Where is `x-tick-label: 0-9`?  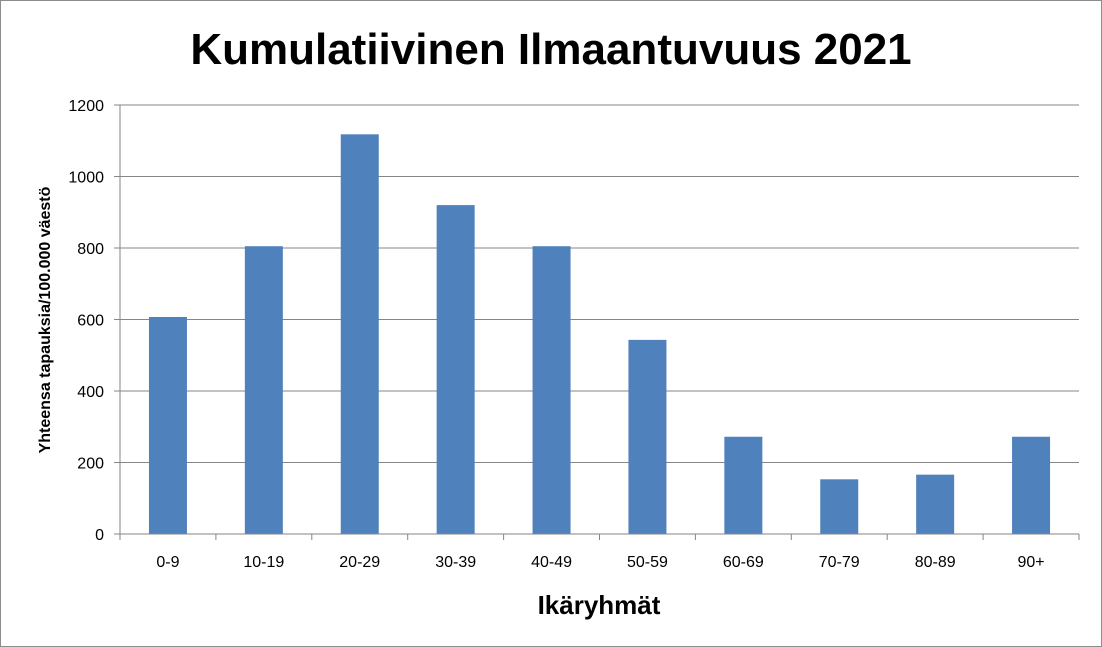
x-tick-label: 0-9 is located at coordinates (167, 562).